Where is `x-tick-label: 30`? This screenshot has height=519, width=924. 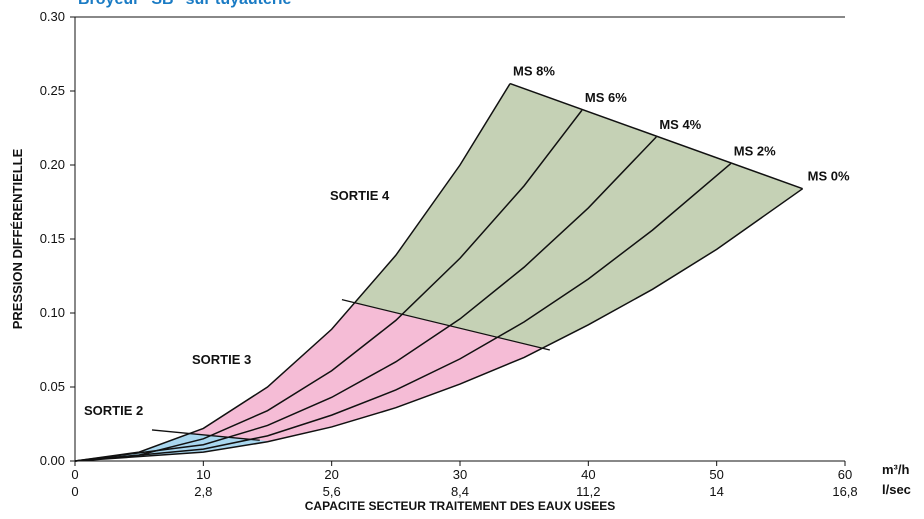 x-tick-label: 30 is located at coordinates (460, 474).